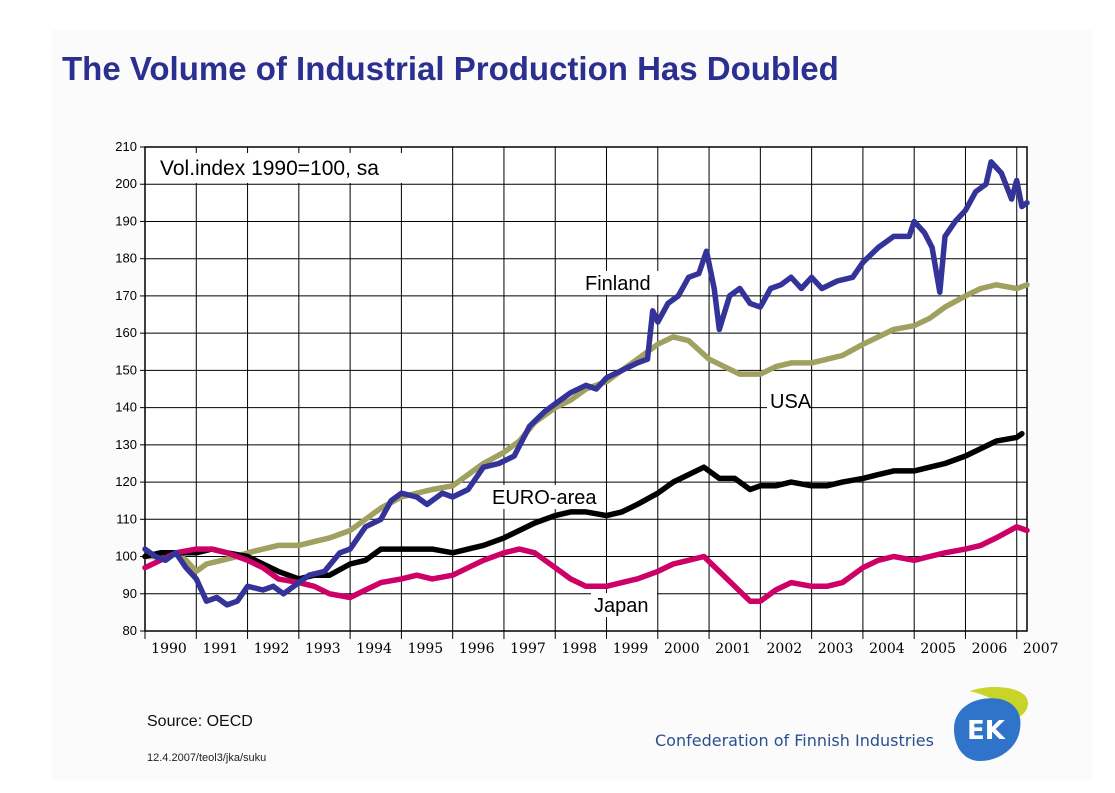  Describe the element at coordinates (579, 649) in the screenshot. I see `x-tick-label: 1998` at that location.